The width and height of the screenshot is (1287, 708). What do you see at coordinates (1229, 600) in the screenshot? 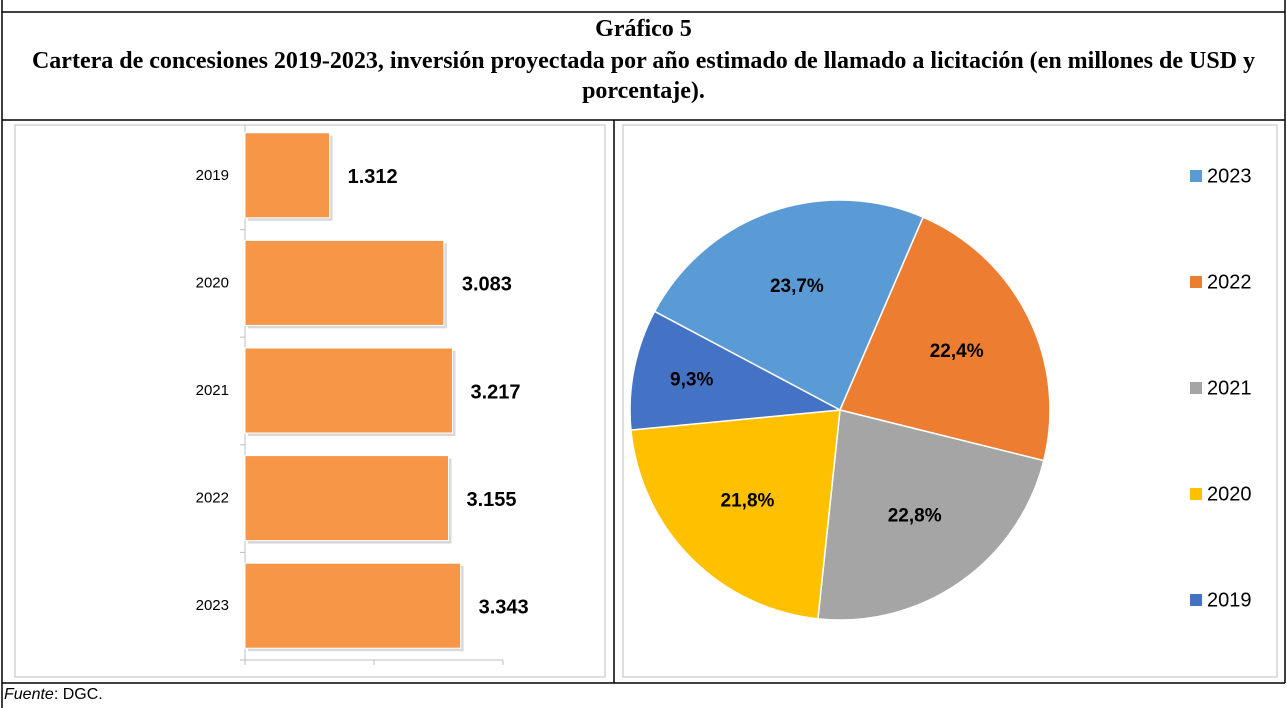
I see `legend-label: 2019` at bounding box center [1229, 600].